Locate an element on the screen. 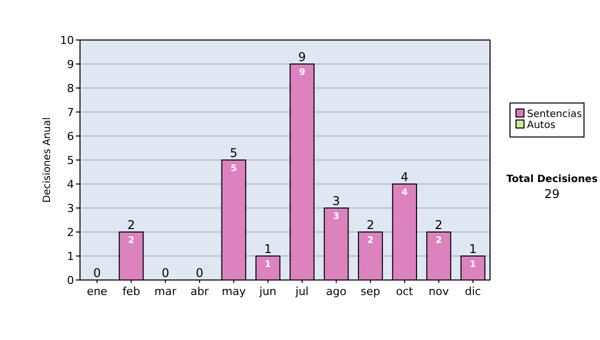 This screenshot has width=600, height=340. x-tick-label: jul is located at coordinates (301, 291).